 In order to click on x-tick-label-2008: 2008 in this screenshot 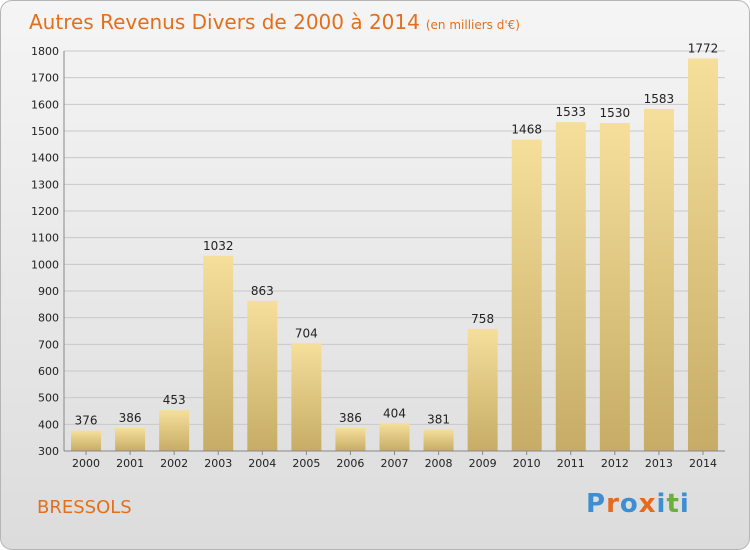, I will do `click(439, 463)`.